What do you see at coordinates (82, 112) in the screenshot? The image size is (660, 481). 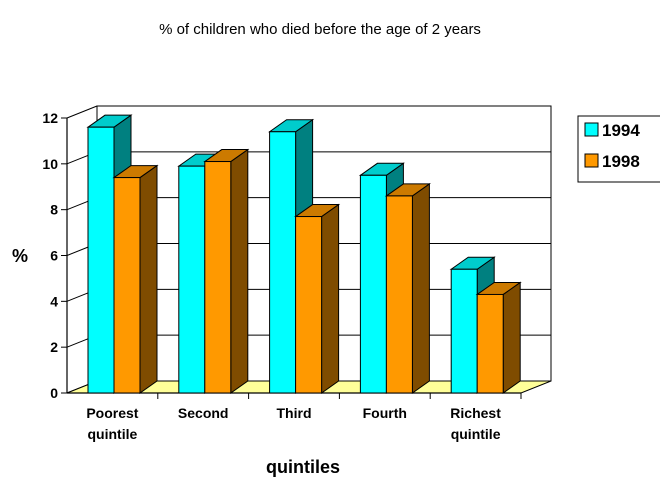 I see `gridline-side` at bounding box center [82, 112].